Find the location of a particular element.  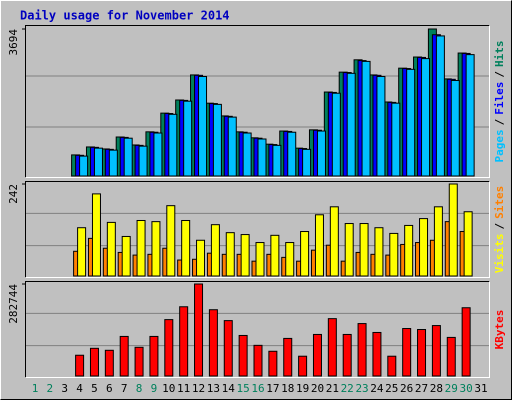

x-tick-label: 1 is located at coordinates (35, 388).